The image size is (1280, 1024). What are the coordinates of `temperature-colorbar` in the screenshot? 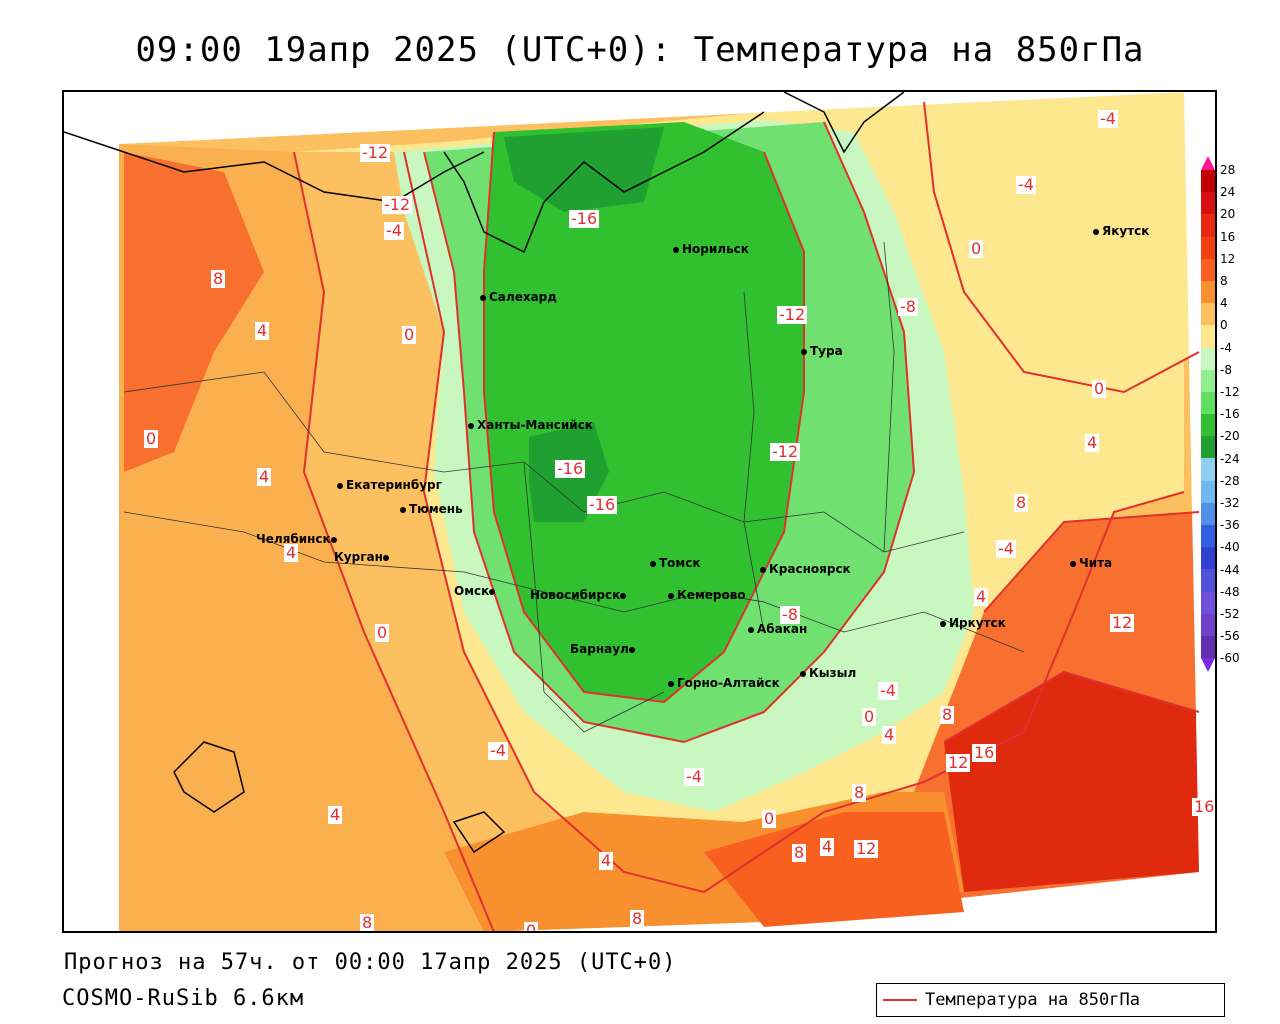 It's located at (1208, 414).